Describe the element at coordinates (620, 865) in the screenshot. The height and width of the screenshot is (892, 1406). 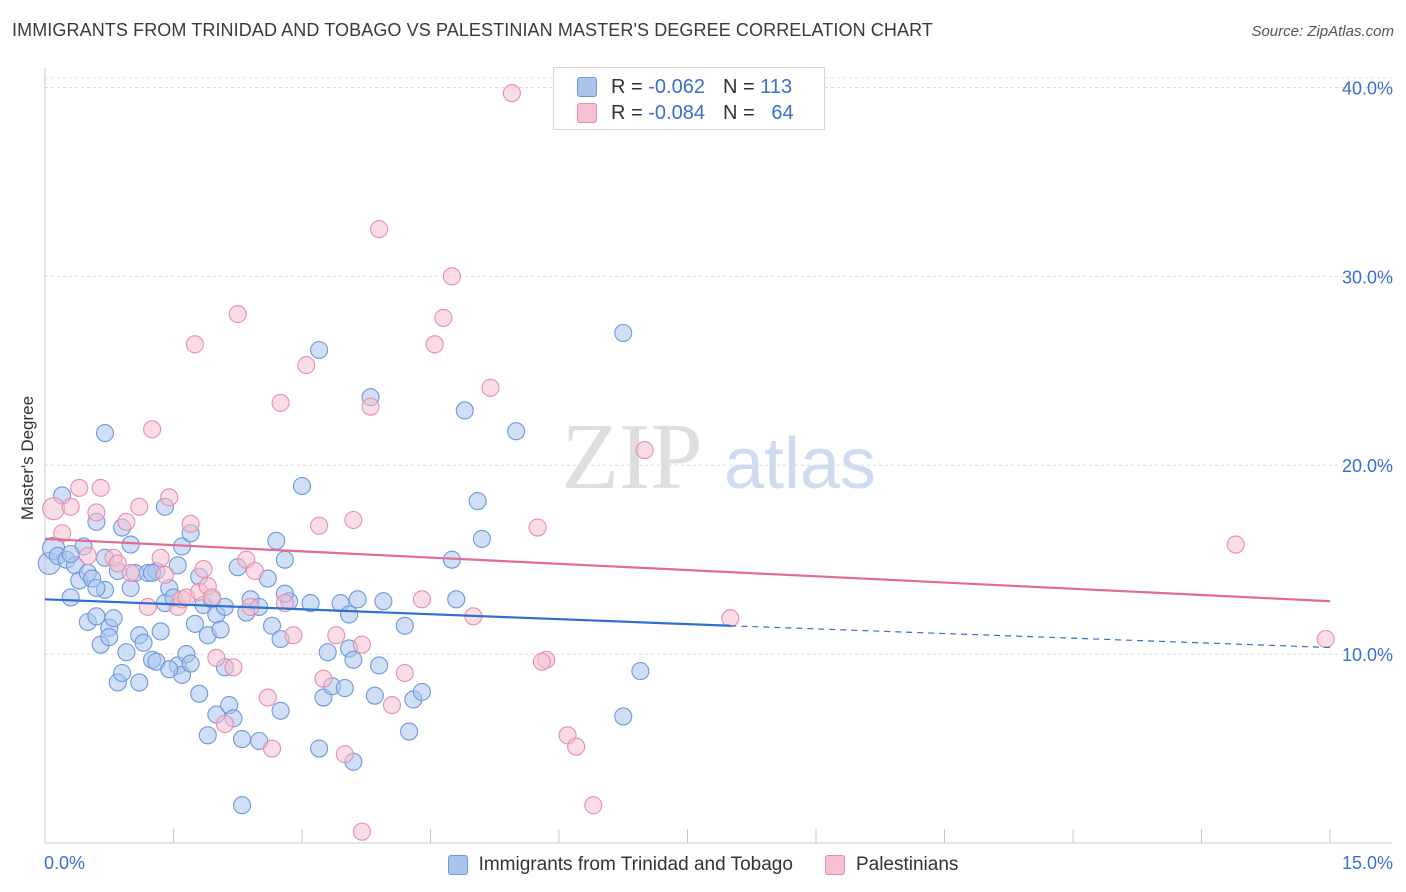
I see `legend-item-trinidad: Immigrants from Trinidad and Tobago` at that location.